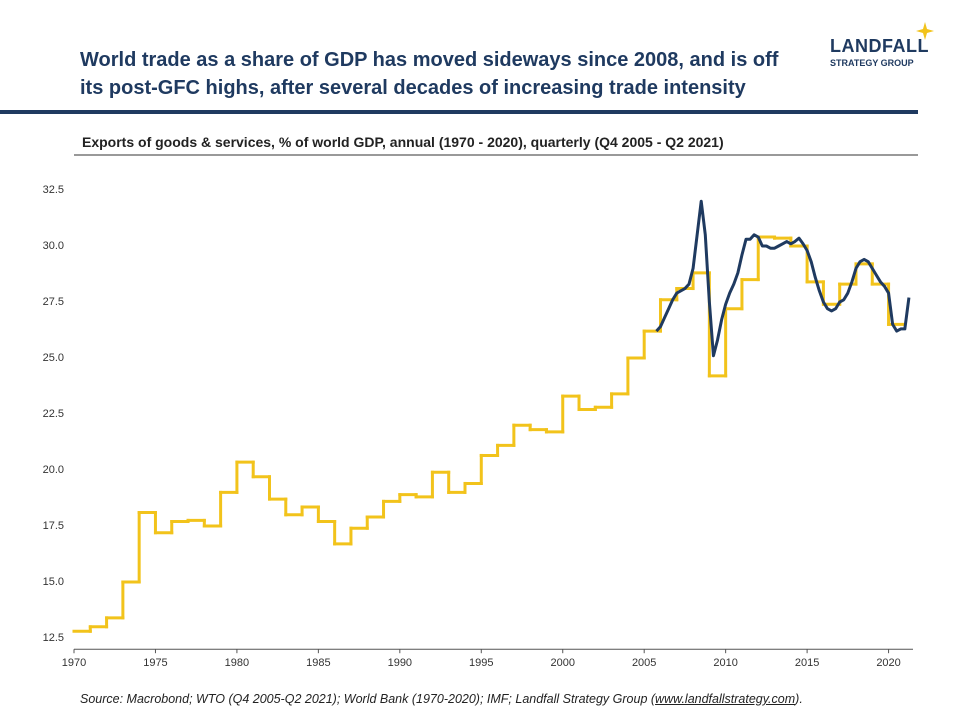 The width and height of the screenshot is (960, 720). What do you see at coordinates (53, 358) in the screenshot?
I see `y-tick-label: 25.0` at bounding box center [53, 358].